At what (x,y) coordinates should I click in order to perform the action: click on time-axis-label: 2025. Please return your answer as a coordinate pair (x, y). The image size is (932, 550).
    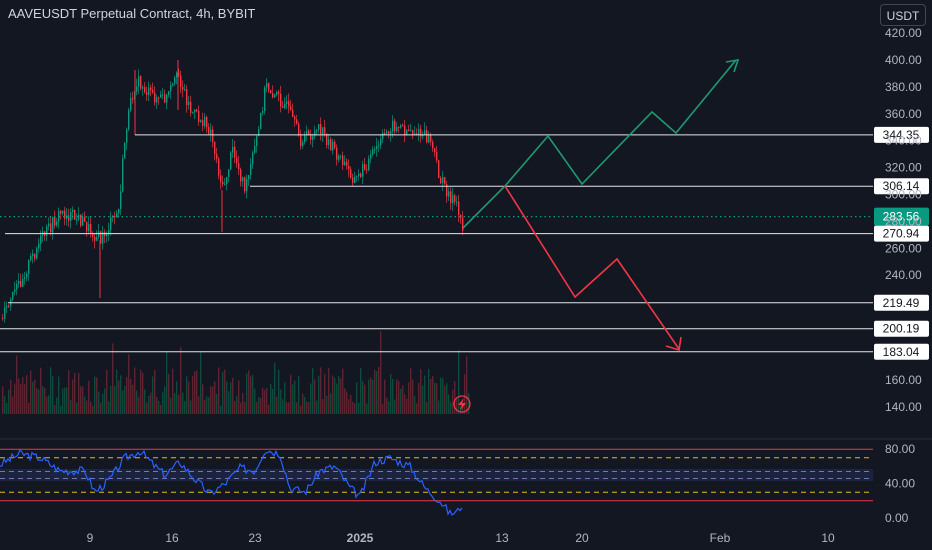
    Looking at the image, I should click on (360, 538).